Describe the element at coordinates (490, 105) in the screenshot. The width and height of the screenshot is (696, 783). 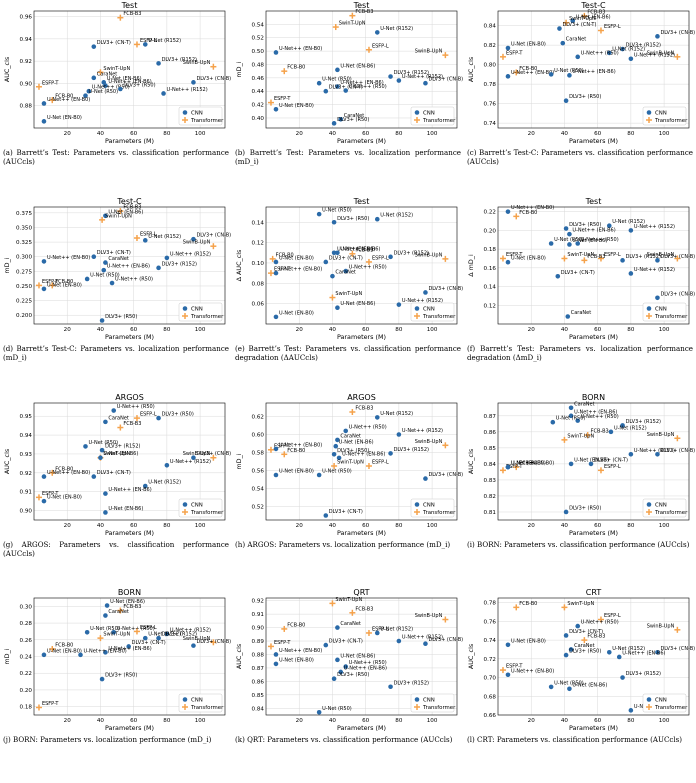
I see `y-tick-label: 0.76` at that location.